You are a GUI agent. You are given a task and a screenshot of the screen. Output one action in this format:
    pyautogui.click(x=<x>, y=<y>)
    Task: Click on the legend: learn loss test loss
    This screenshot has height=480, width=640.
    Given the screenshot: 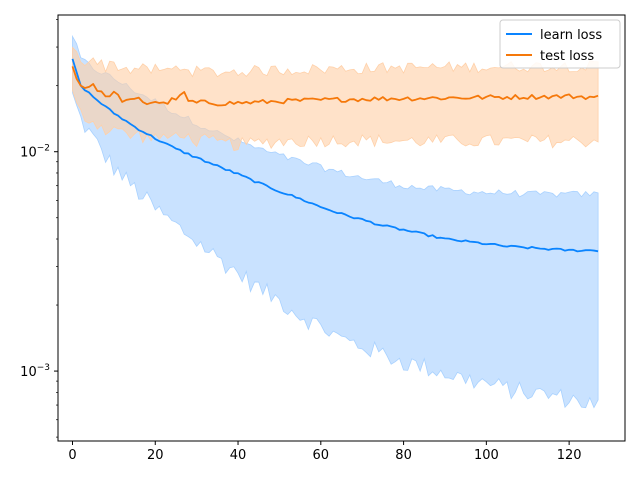 What is the action you would take?
    pyautogui.click(x=560, y=44)
    